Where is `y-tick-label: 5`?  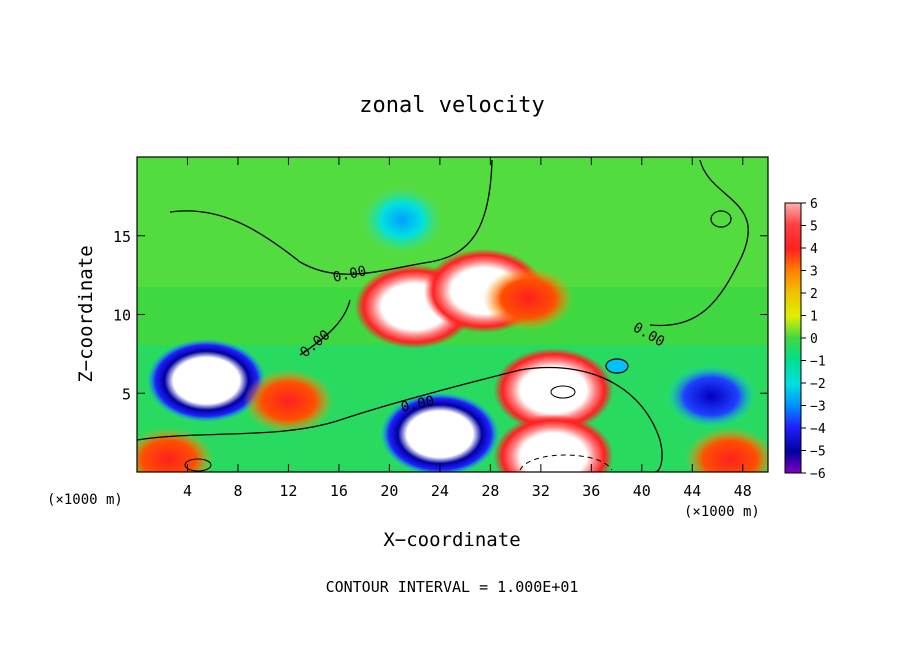
y-tick-label: 5 is located at coordinates (126, 394).